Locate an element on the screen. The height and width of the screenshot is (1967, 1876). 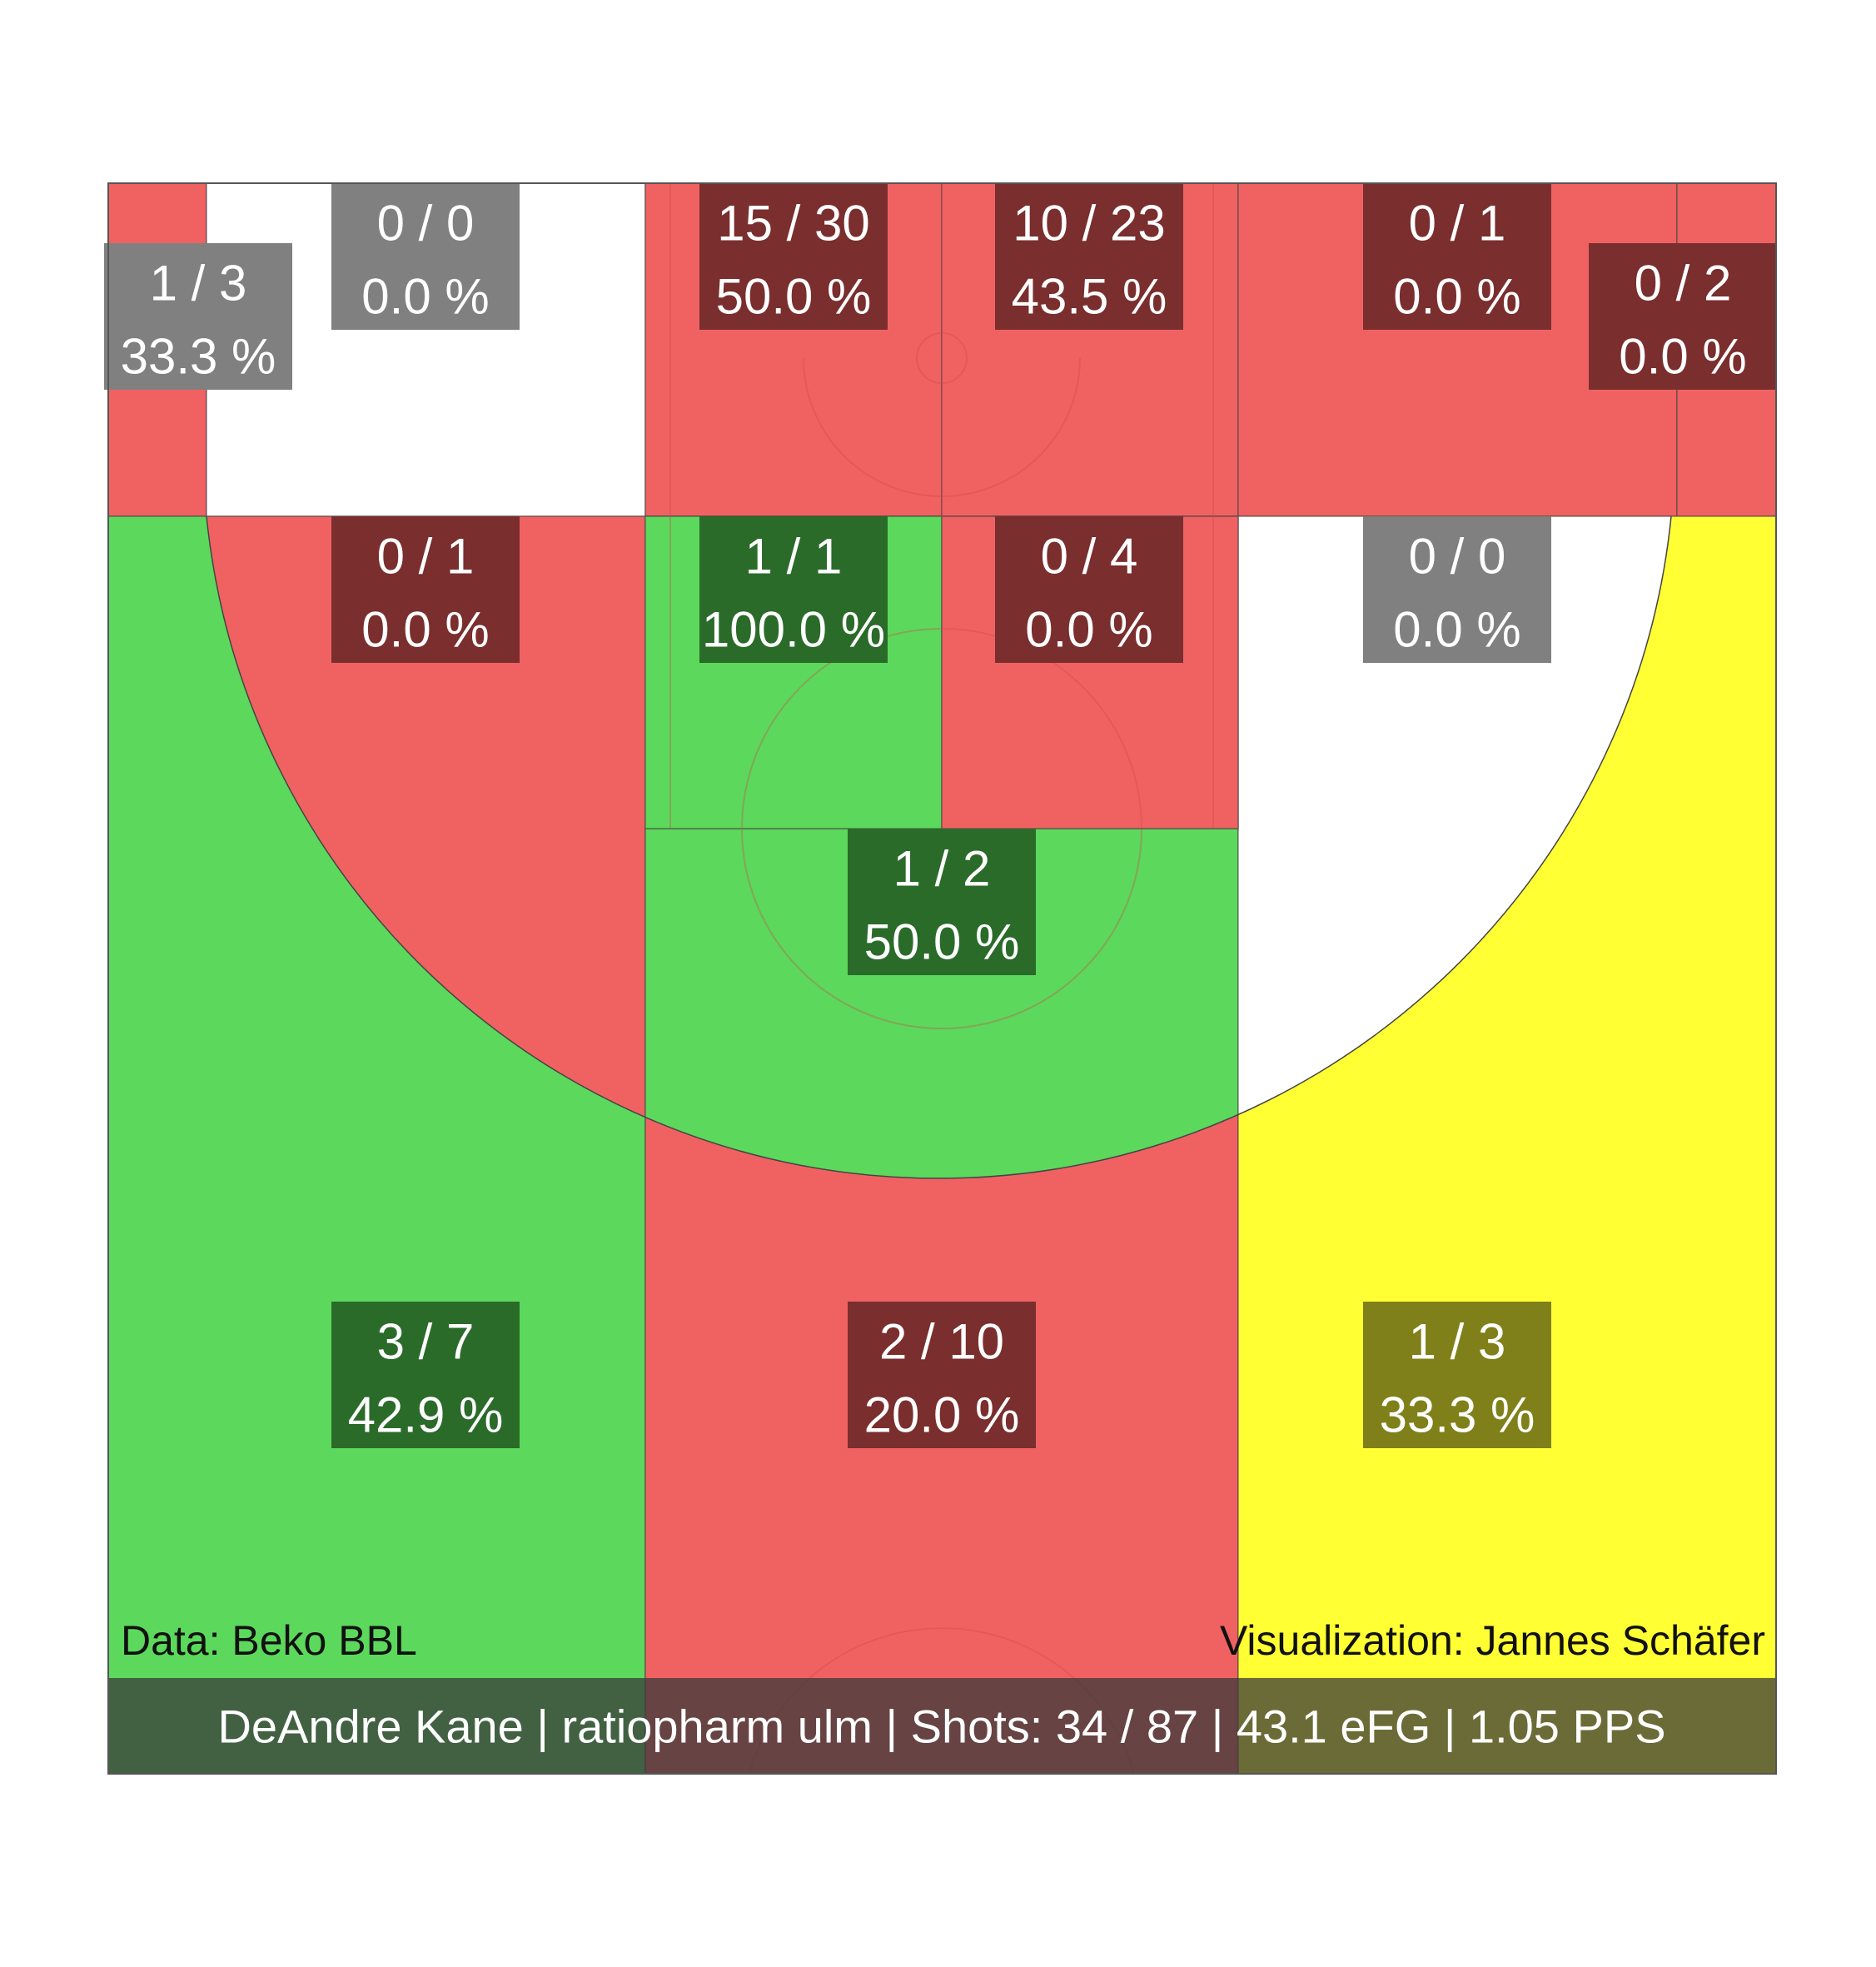
zone-label-restricted-left: 15 / 30 50.0 % is located at coordinates (793, 256).